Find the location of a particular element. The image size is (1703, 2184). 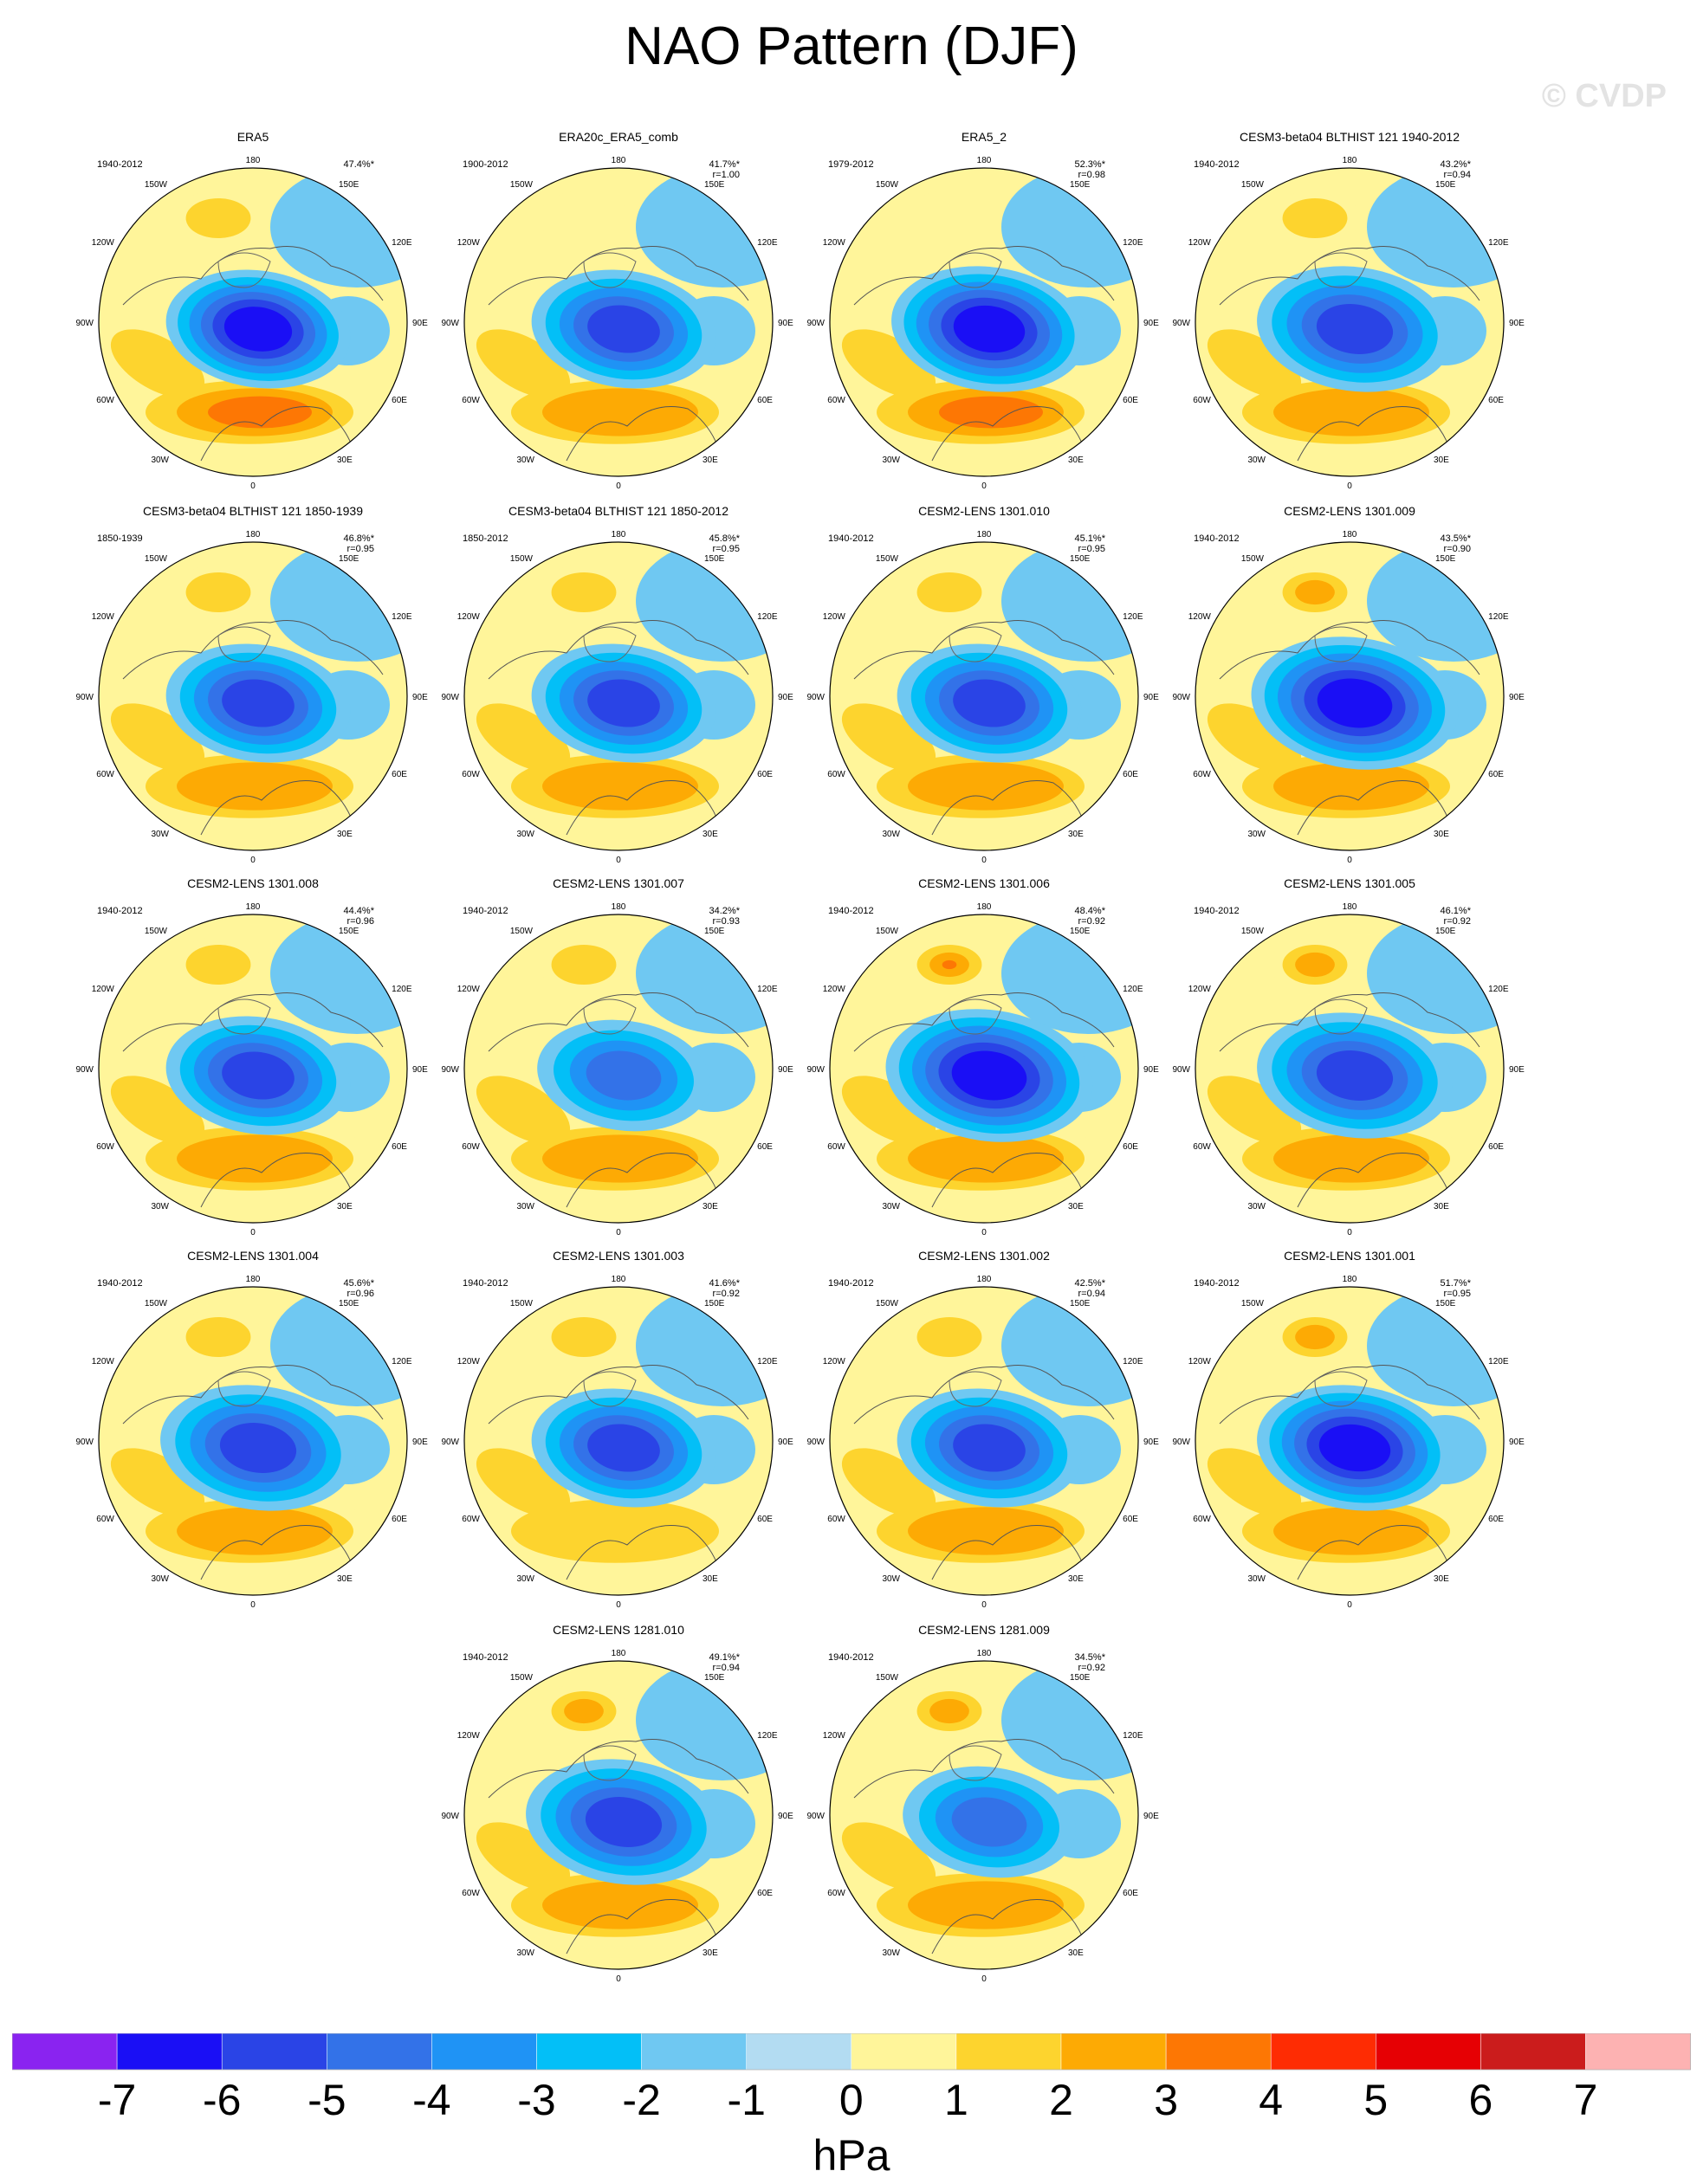

colorbar-tick: -3 is located at coordinates (536, 2100).